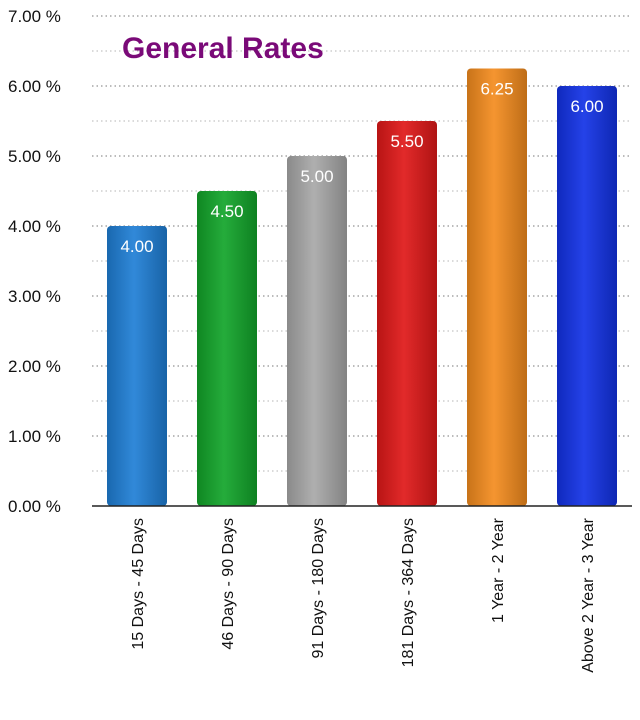 This screenshot has width=640, height=720. What do you see at coordinates (223, 48) in the screenshot?
I see `chart-title: General Rates` at bounding box center [223, 48].